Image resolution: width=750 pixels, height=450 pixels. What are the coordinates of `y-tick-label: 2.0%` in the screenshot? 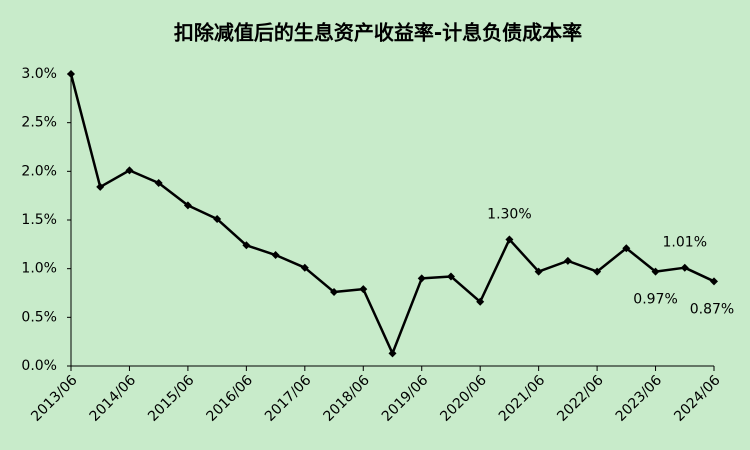 It's located at (39, 171).